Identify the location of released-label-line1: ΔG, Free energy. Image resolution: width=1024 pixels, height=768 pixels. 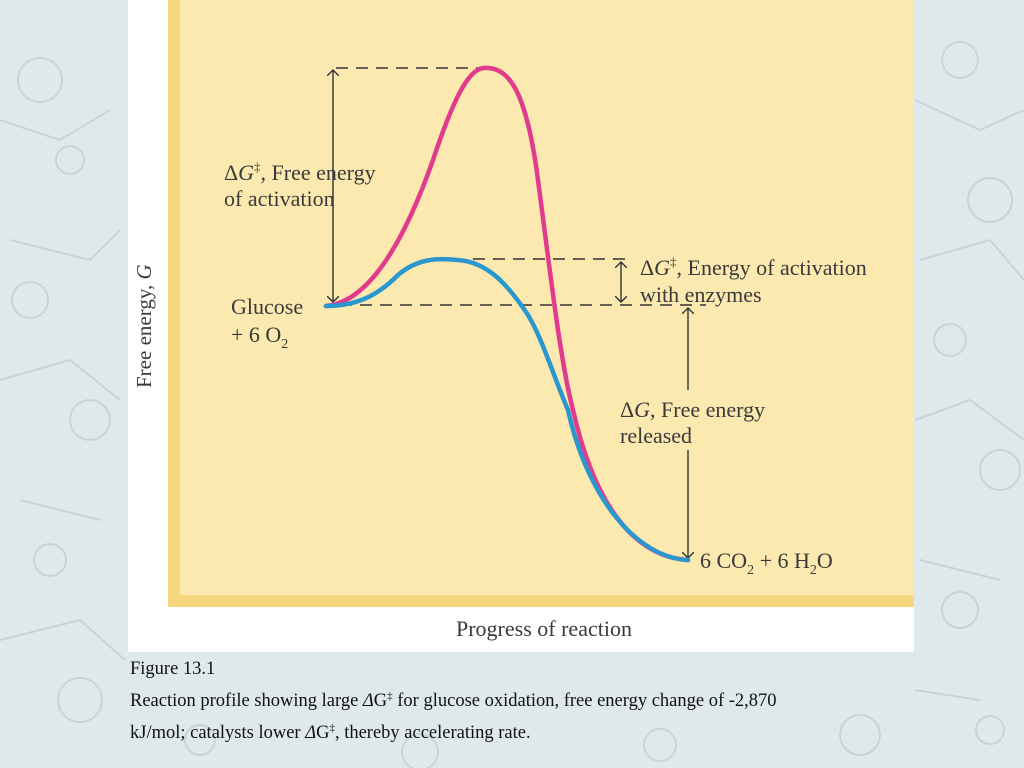
(692, 409).